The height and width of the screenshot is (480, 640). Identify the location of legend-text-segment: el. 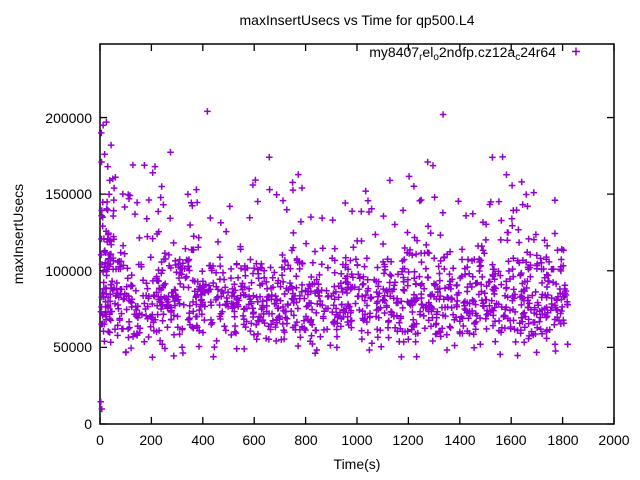
(428, 52).